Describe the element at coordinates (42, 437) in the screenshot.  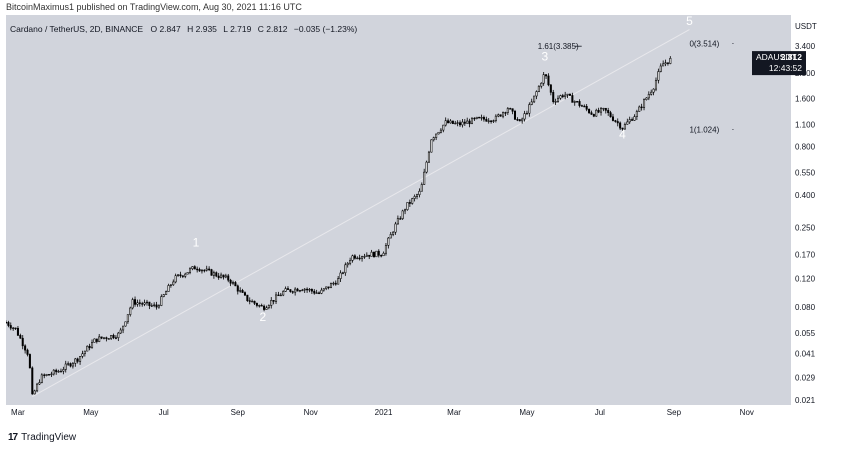
I see `tradingview-footer: 17 TradingView` at that location.